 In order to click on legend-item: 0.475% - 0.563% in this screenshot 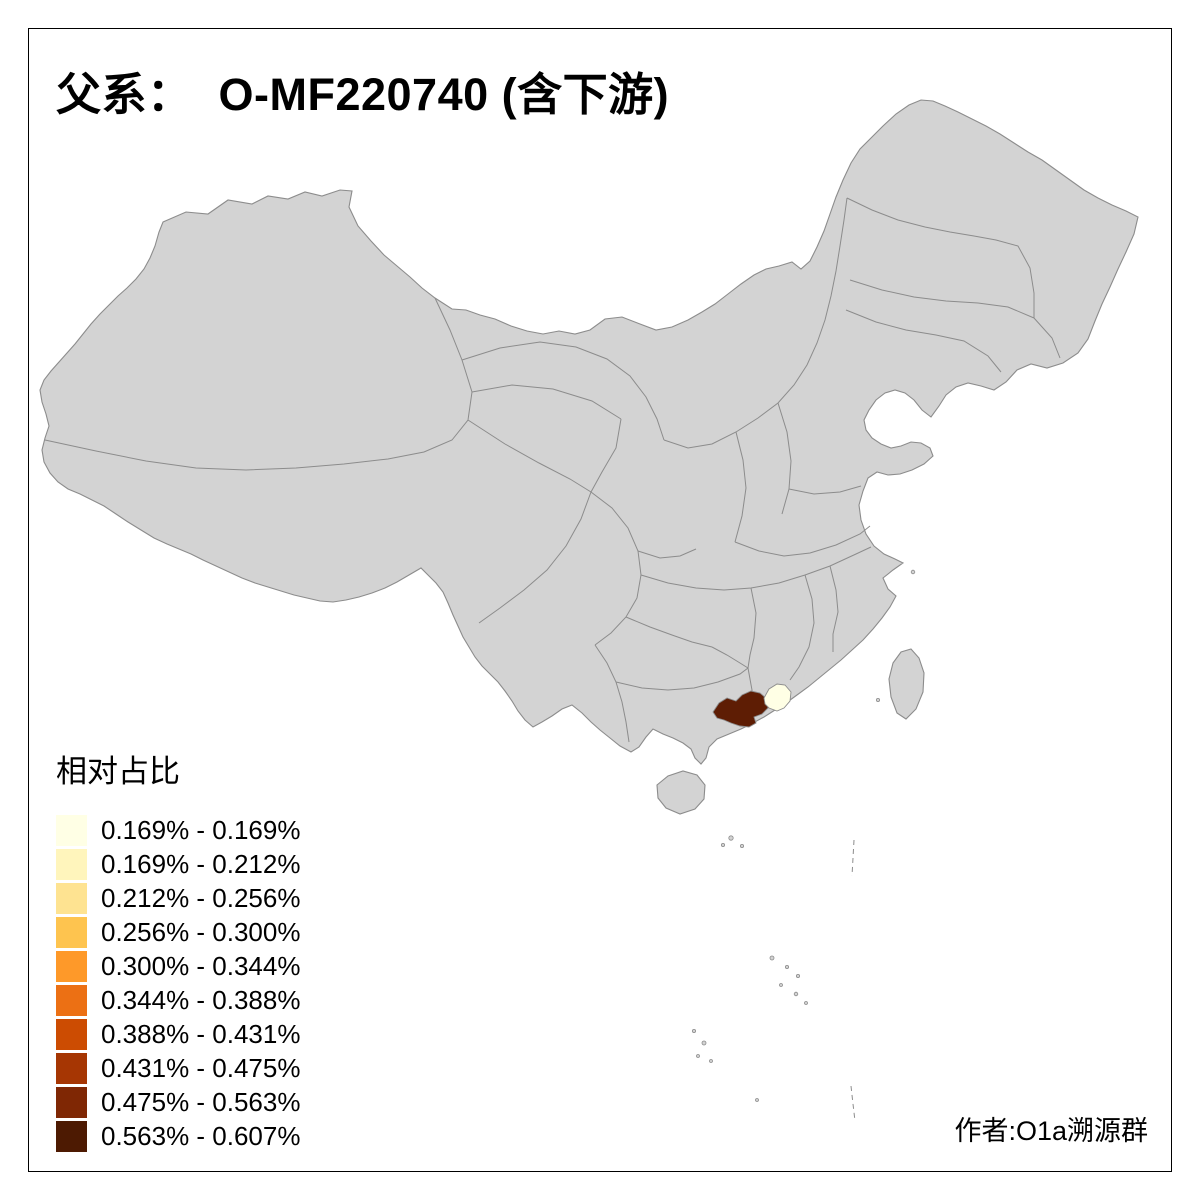, I will do `click(178, 1102)`.